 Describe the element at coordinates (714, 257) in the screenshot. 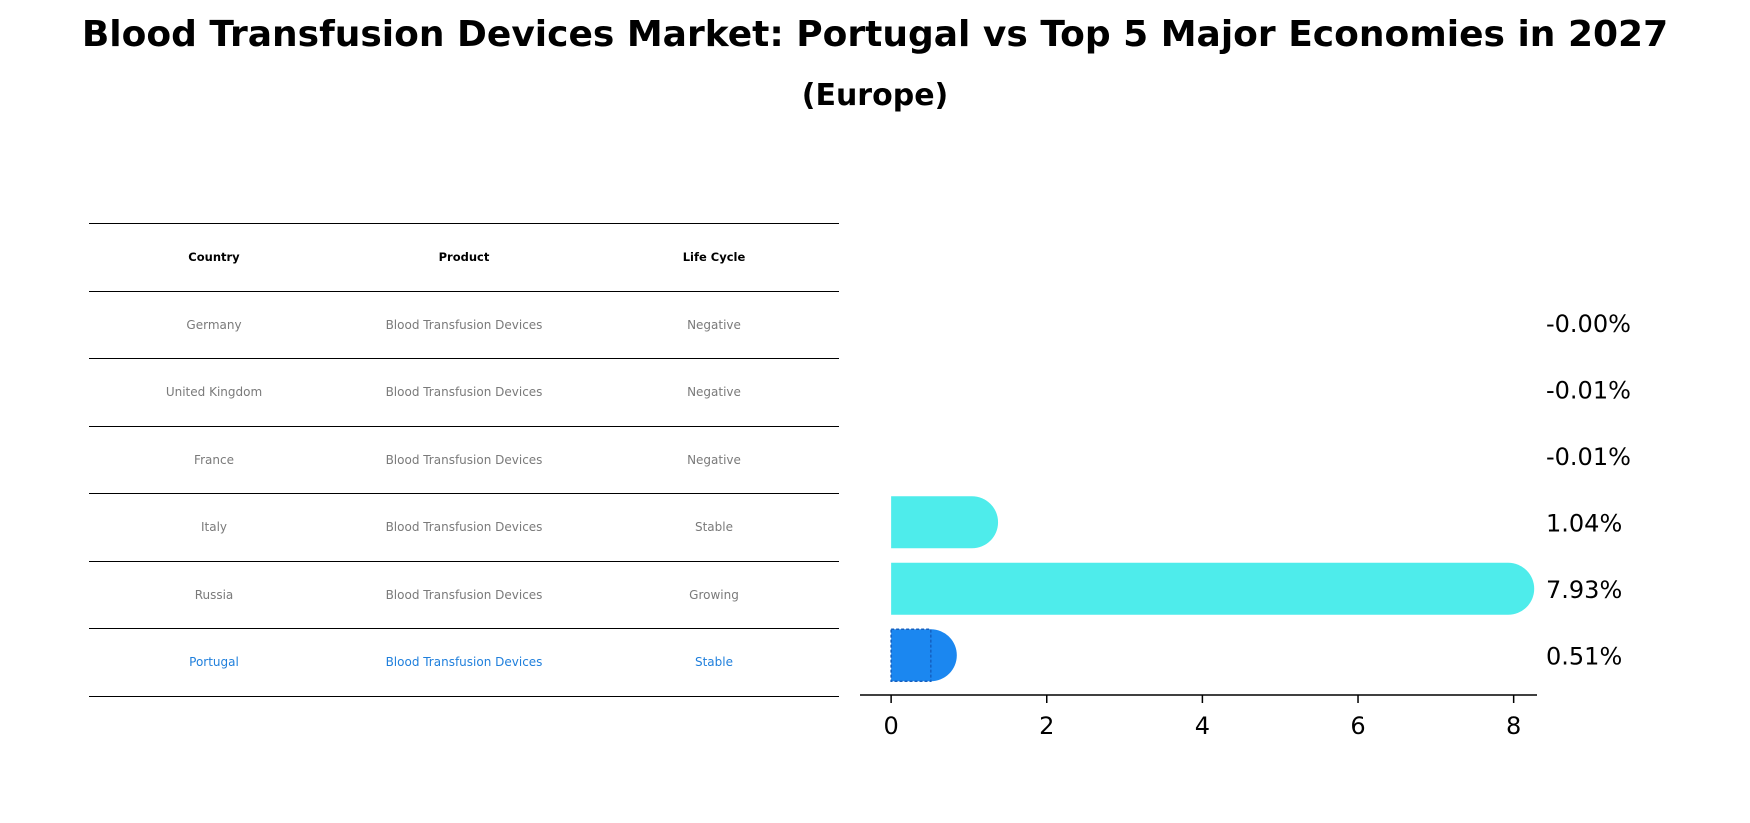

I see `header-life-cycle: Life Cycle` at that location.